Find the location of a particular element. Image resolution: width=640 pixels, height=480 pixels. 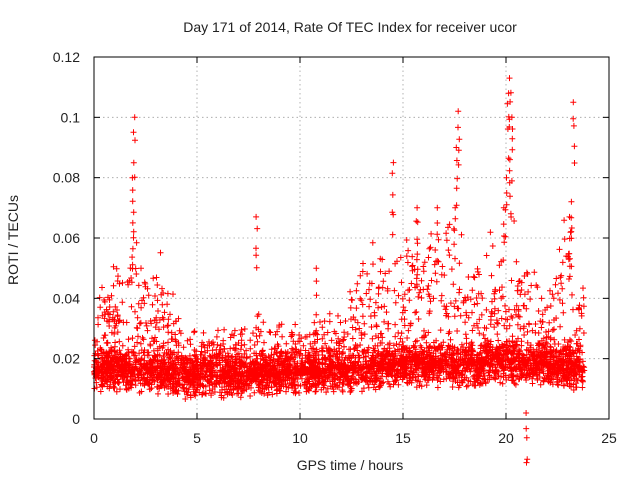

y-tick-label: 0.08 is located at coordinates (66, 178).